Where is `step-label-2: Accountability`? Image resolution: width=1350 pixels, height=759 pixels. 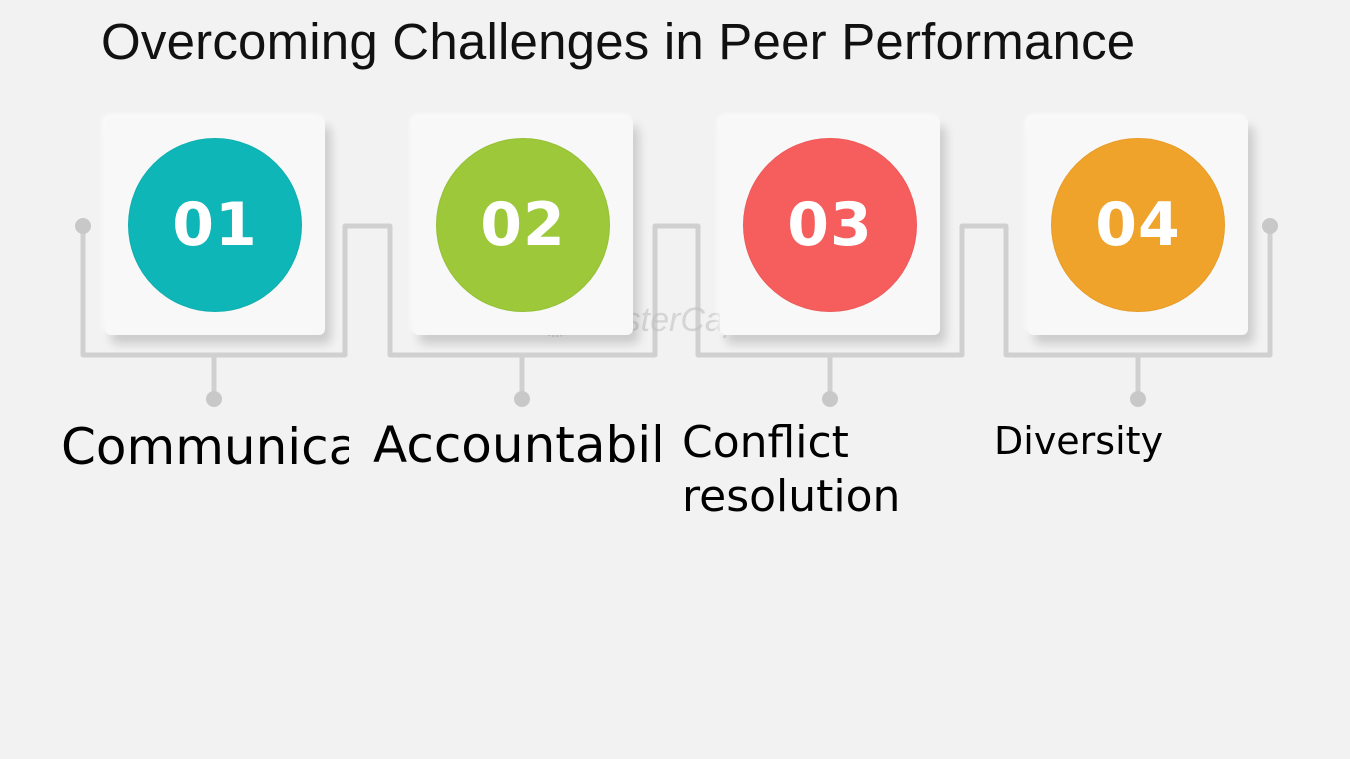 step-label-2: Accountability is located at coordinates (516, 445).